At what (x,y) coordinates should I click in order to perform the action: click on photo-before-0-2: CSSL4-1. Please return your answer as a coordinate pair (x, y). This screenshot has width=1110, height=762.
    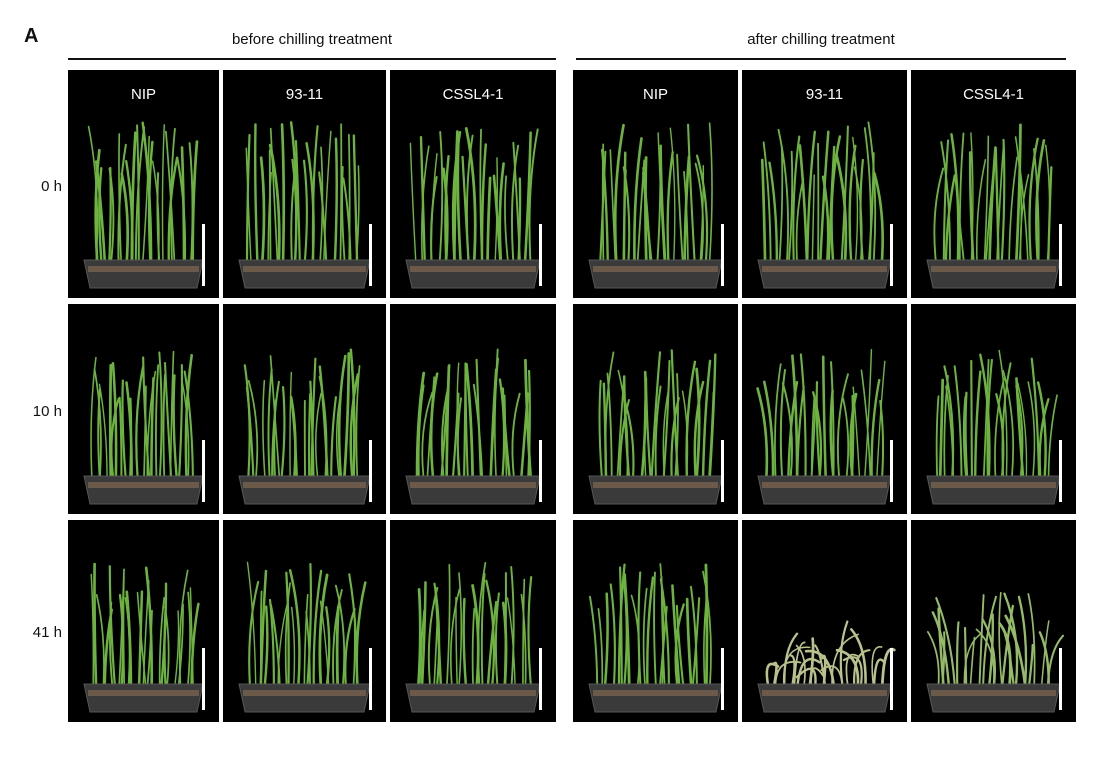
    Looking at the image, I should click on (473, 184).